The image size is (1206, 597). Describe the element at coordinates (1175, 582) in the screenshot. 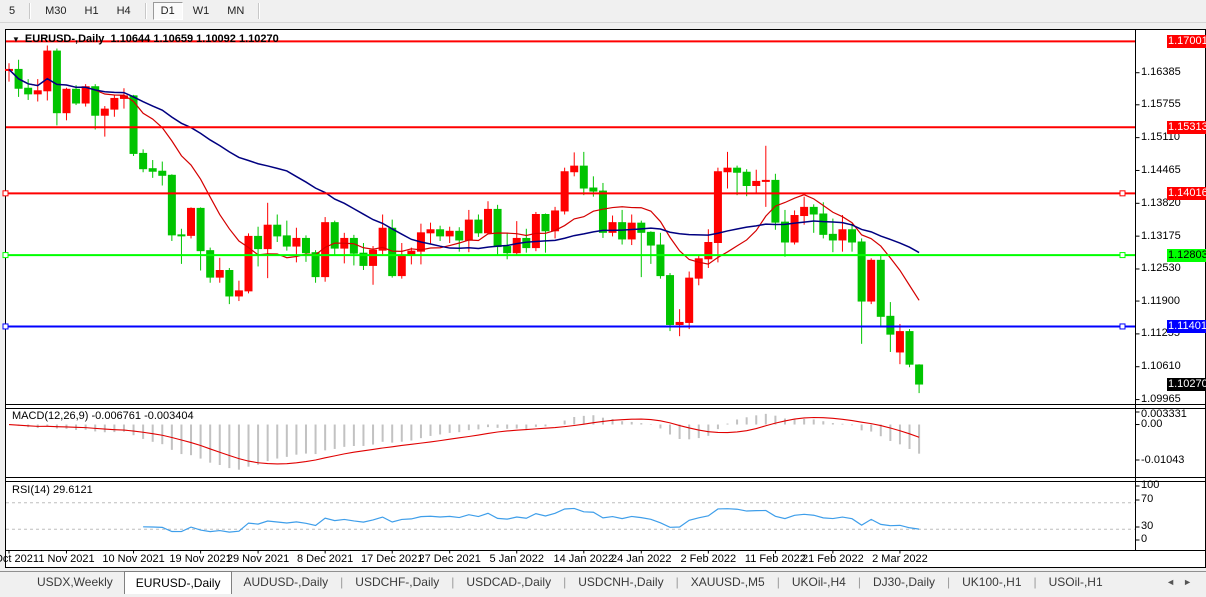

I see `tab-scroll-left-icon: ◄` at that location.